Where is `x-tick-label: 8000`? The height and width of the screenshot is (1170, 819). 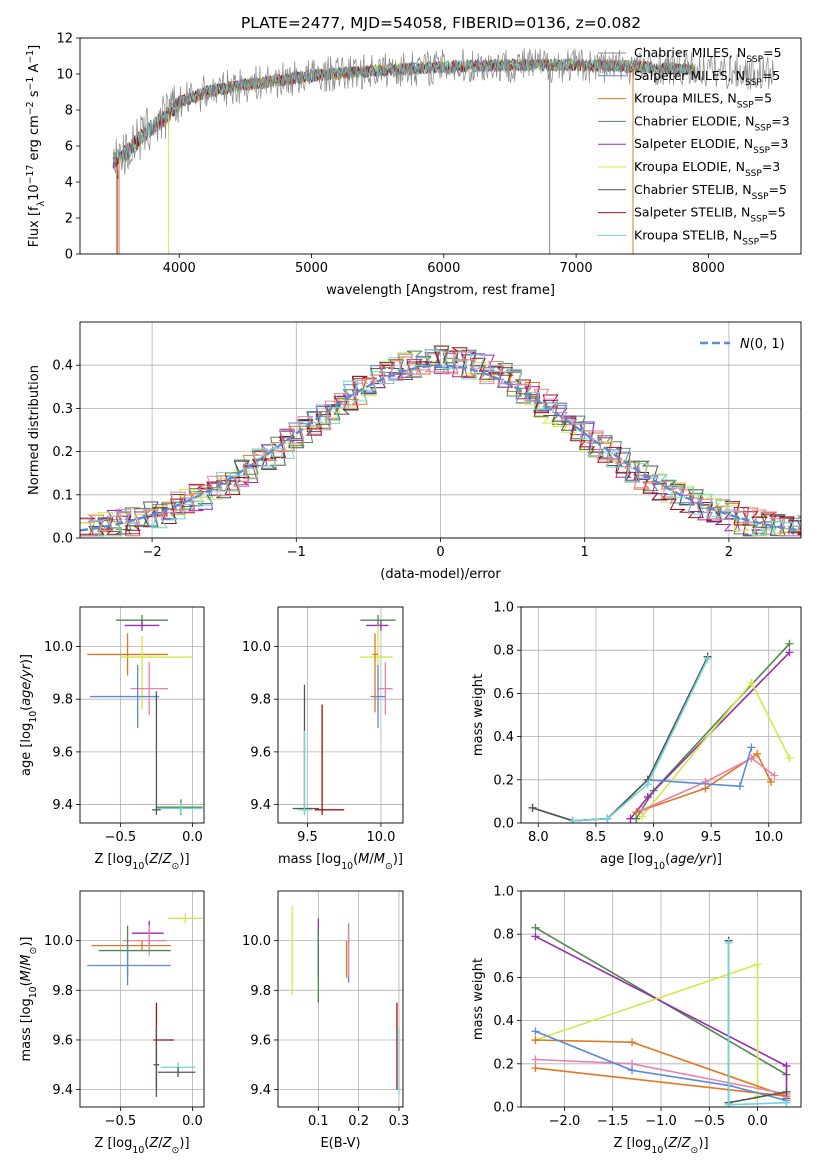 x-tick-label: 8000 is located at coordinates (708, 268).